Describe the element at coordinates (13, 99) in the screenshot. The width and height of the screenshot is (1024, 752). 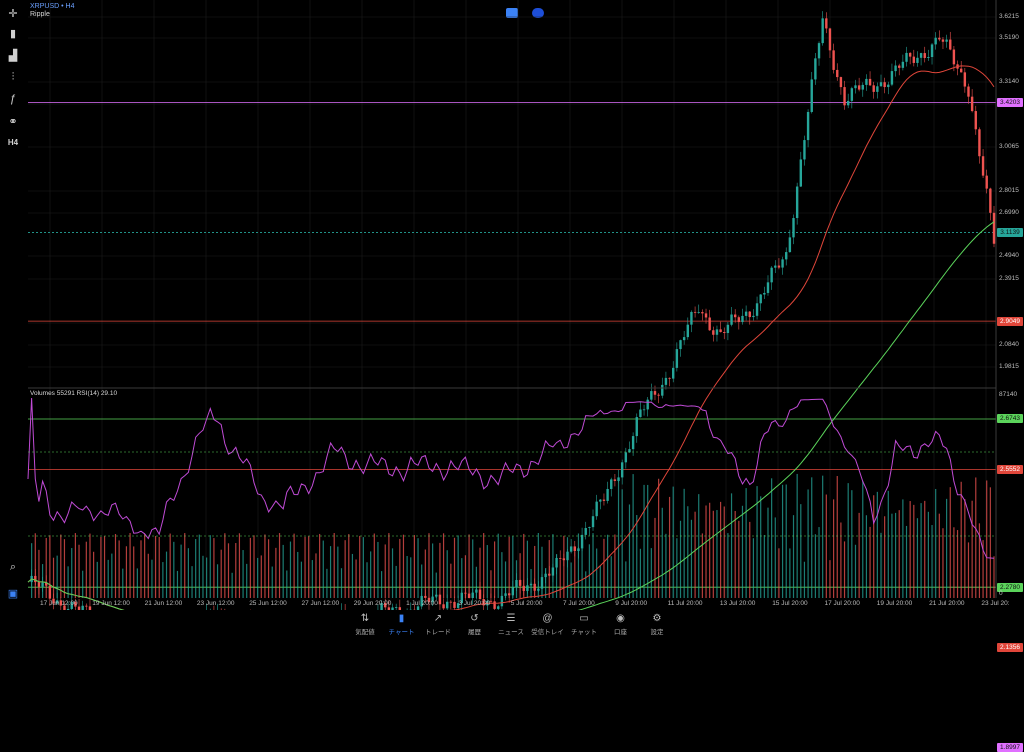
I see `function-icon: ƒ` at that location.